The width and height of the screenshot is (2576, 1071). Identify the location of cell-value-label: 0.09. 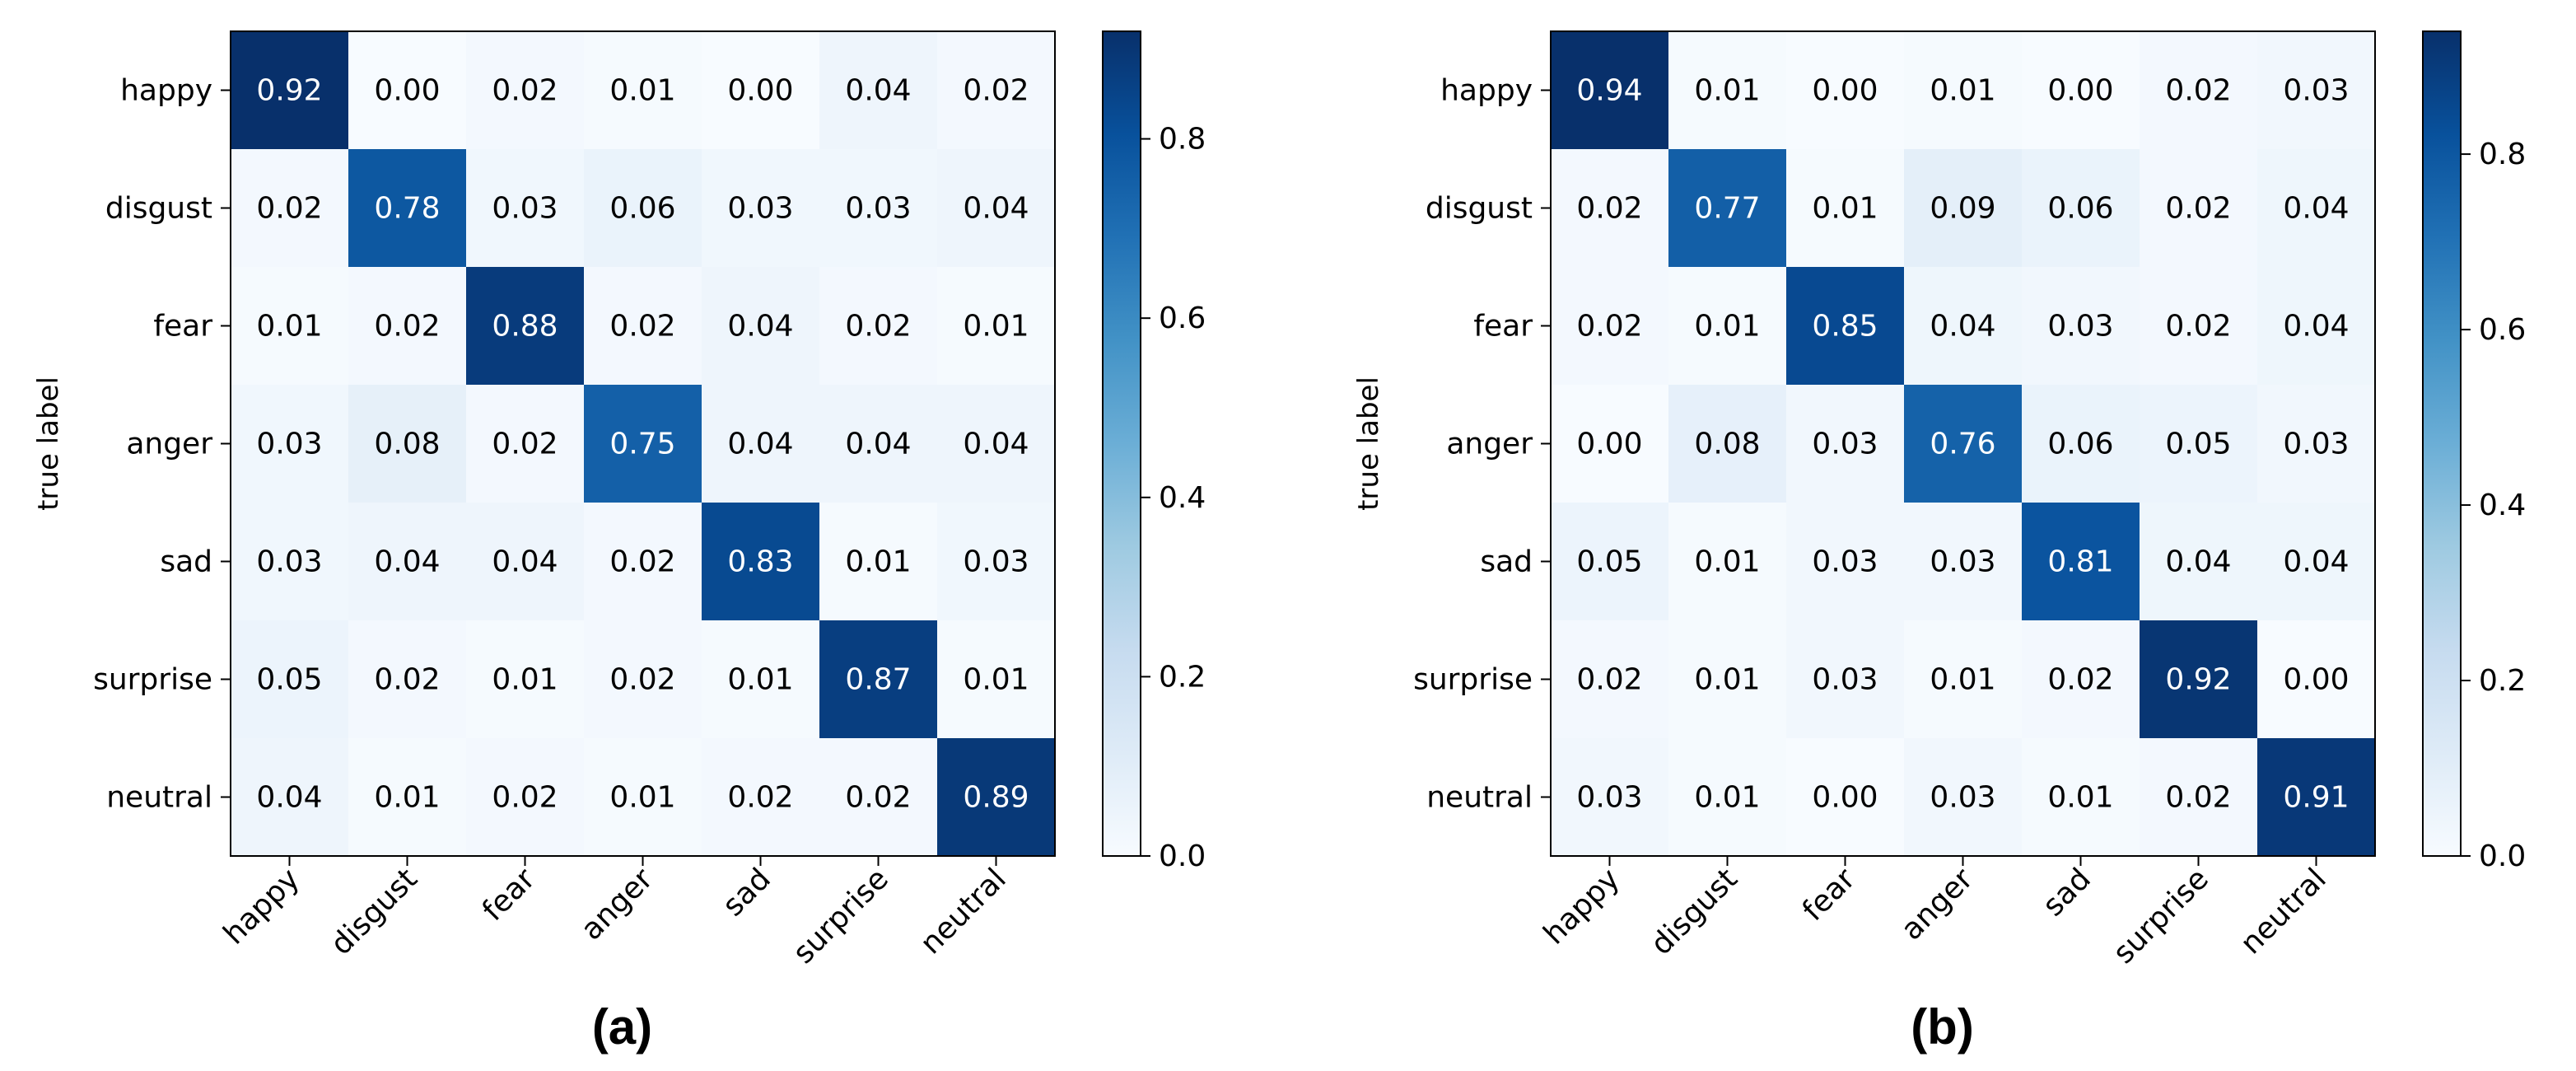
(1962, 209).